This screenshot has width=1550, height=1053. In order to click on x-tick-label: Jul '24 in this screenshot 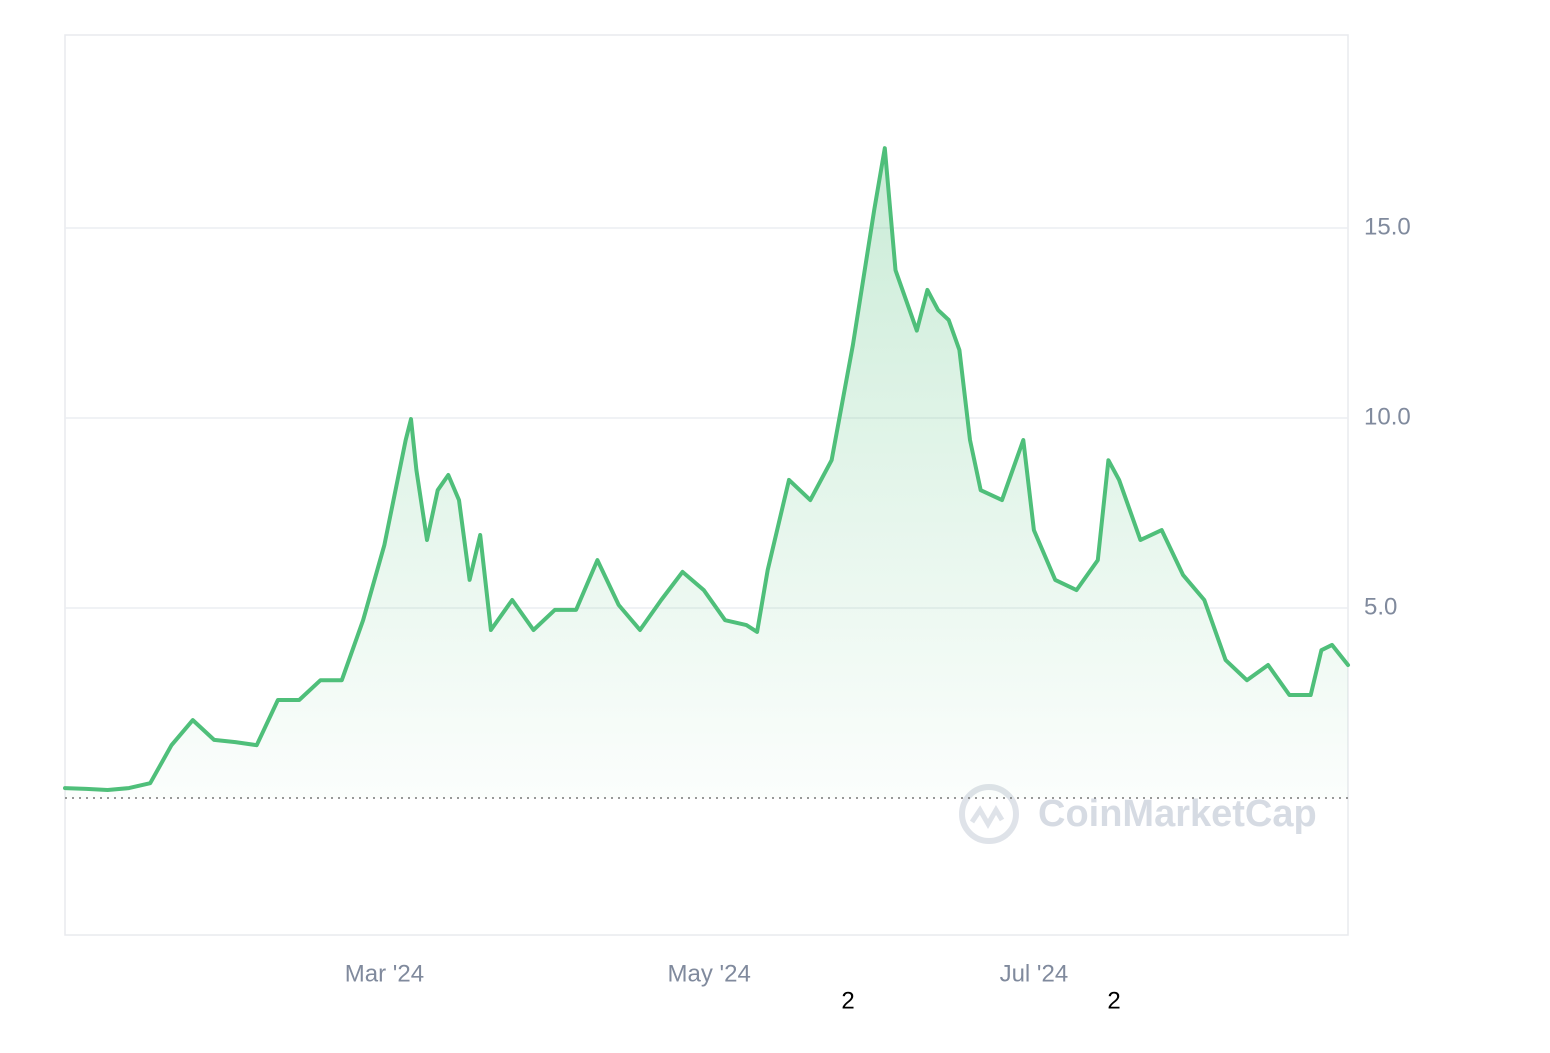, I will do `click(1034, 973)`.